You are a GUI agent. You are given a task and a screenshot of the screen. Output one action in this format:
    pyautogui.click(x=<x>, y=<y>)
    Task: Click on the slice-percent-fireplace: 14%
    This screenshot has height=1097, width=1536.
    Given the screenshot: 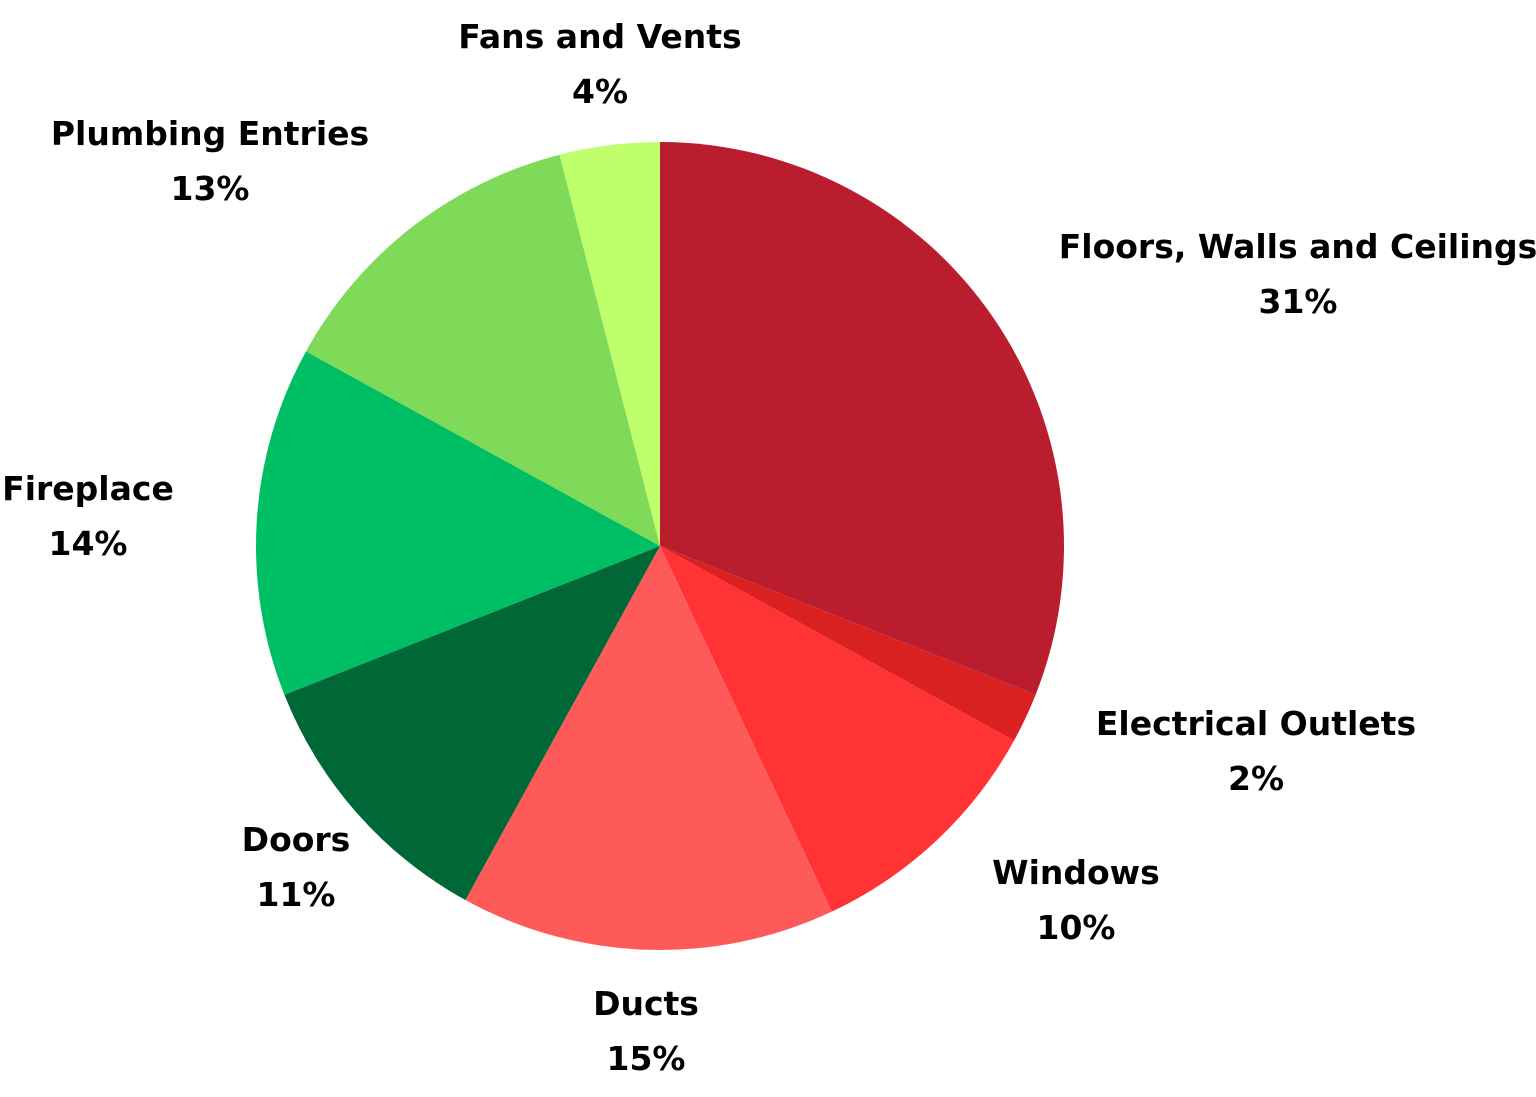 What is the action you would take?
    pyautogui.click(x=88, y=543)
    